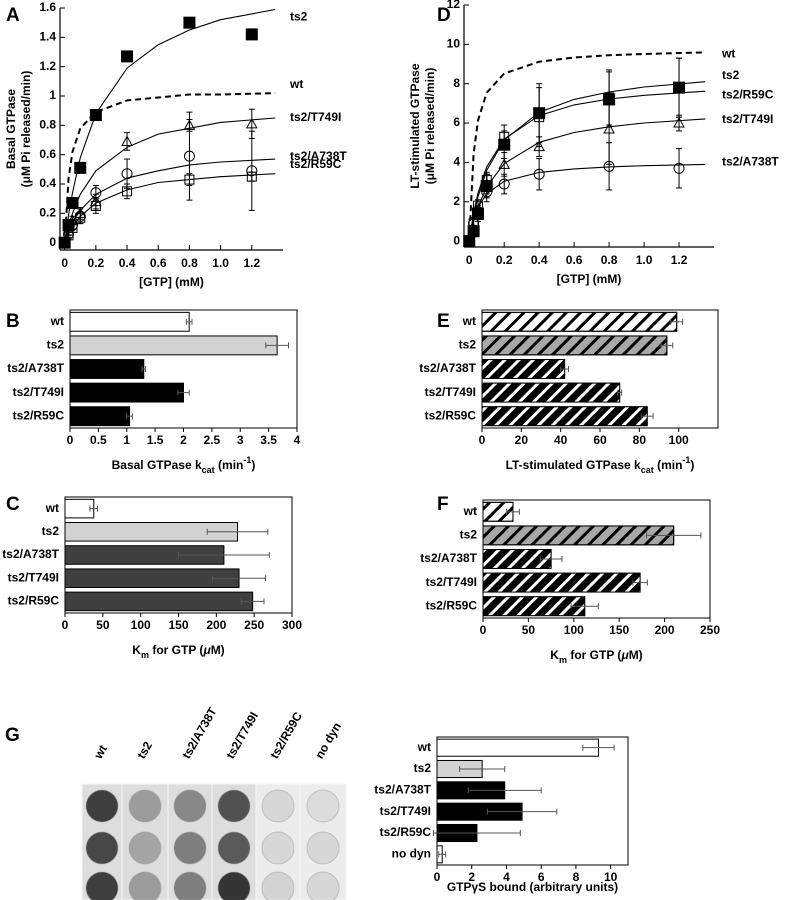 This screenshot has width=786, height=900. Describe the element at coordinates (406, 832) in the screenshot. I see `category-label: ts2/R59C` at that location.